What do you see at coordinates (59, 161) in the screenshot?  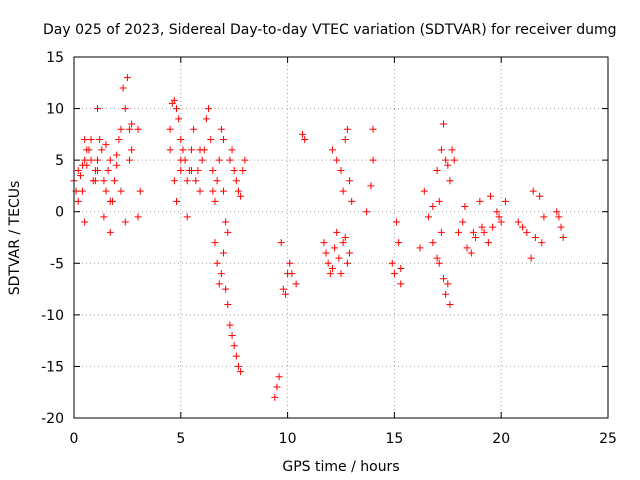 I see `y-tick-label: 5` at bounding box center [59, 161].